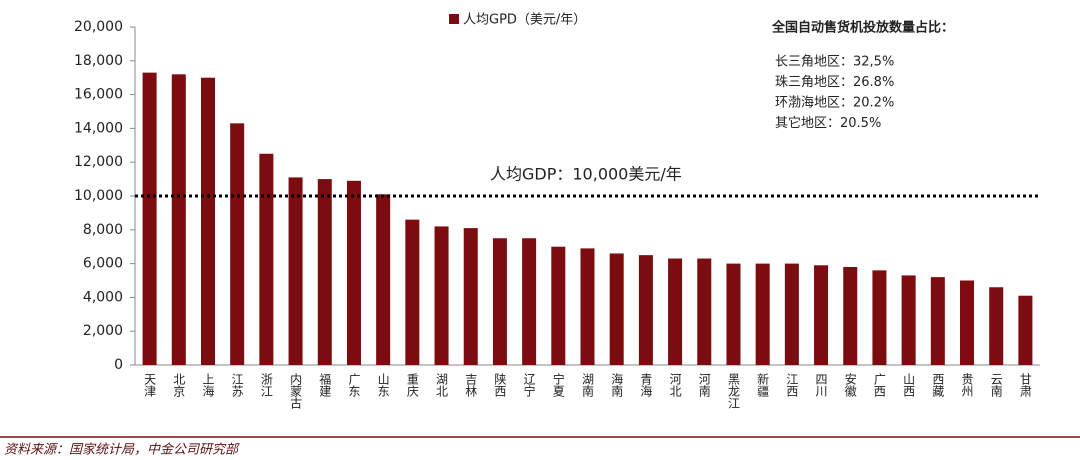 The image size is (1080, 460). Describe the element at coordinates (296, 391) in the screenshot. I see `x-tick-label: 内蒙古` at that location.